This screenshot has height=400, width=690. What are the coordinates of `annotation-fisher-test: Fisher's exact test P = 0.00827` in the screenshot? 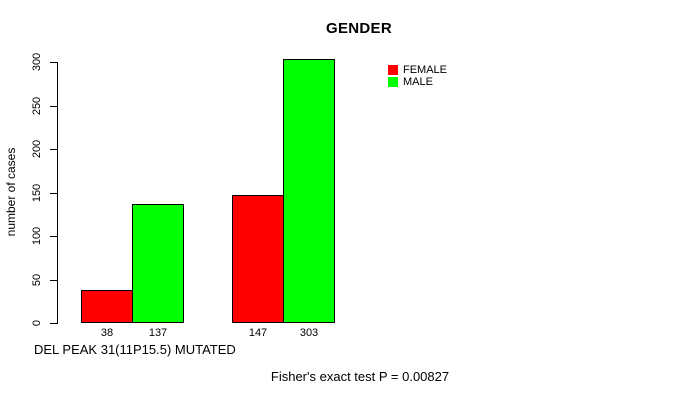 It's located at (360, 376).